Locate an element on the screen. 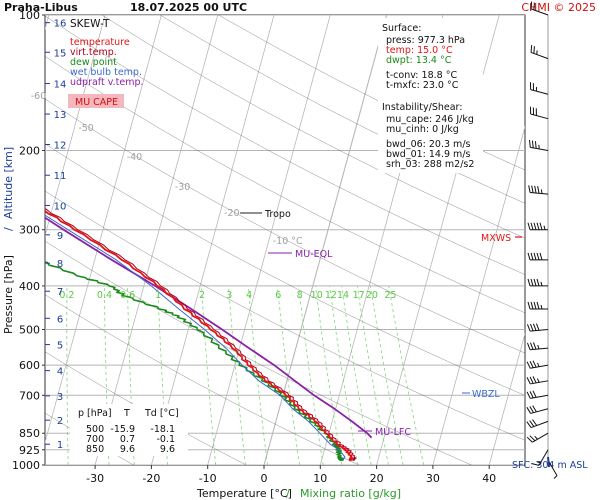 The height and width of the screenshot is (500, 600). altitude-tick-label: 6 is located at coordinates (60, 319).